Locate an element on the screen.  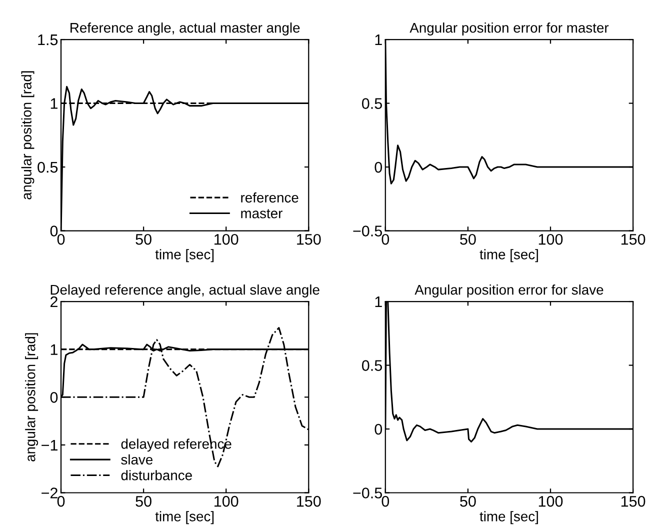
y-tick-label: 2 is located at coordinates (54, 302).